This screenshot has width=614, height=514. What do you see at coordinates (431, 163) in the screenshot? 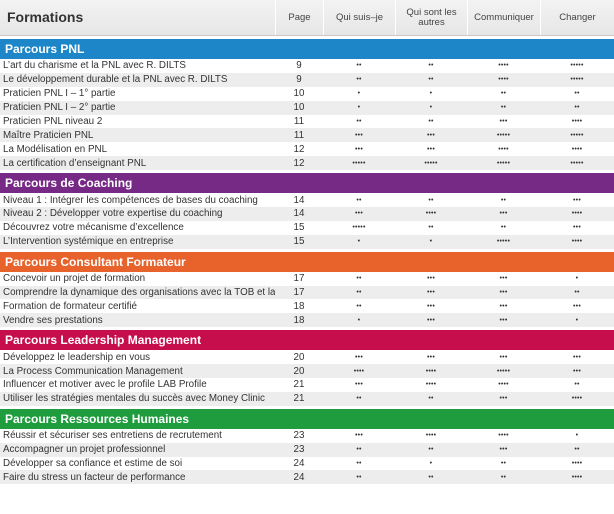
I see `rating-qui-sont-les-autres: •••••` at bounding box center [431, 163].